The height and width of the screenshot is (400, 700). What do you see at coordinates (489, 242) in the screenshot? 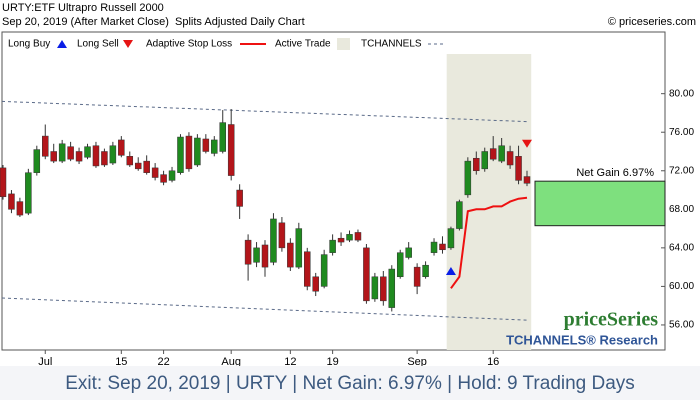
I see `stop-loss-line` at bounding box center [489, 242].